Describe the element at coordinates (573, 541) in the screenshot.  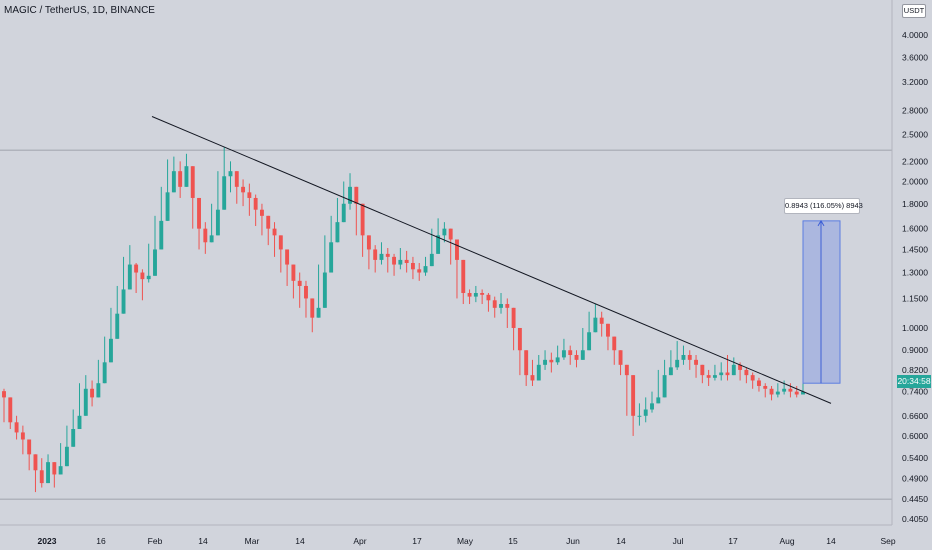
I see `x-tick-label: Jun` at that location.